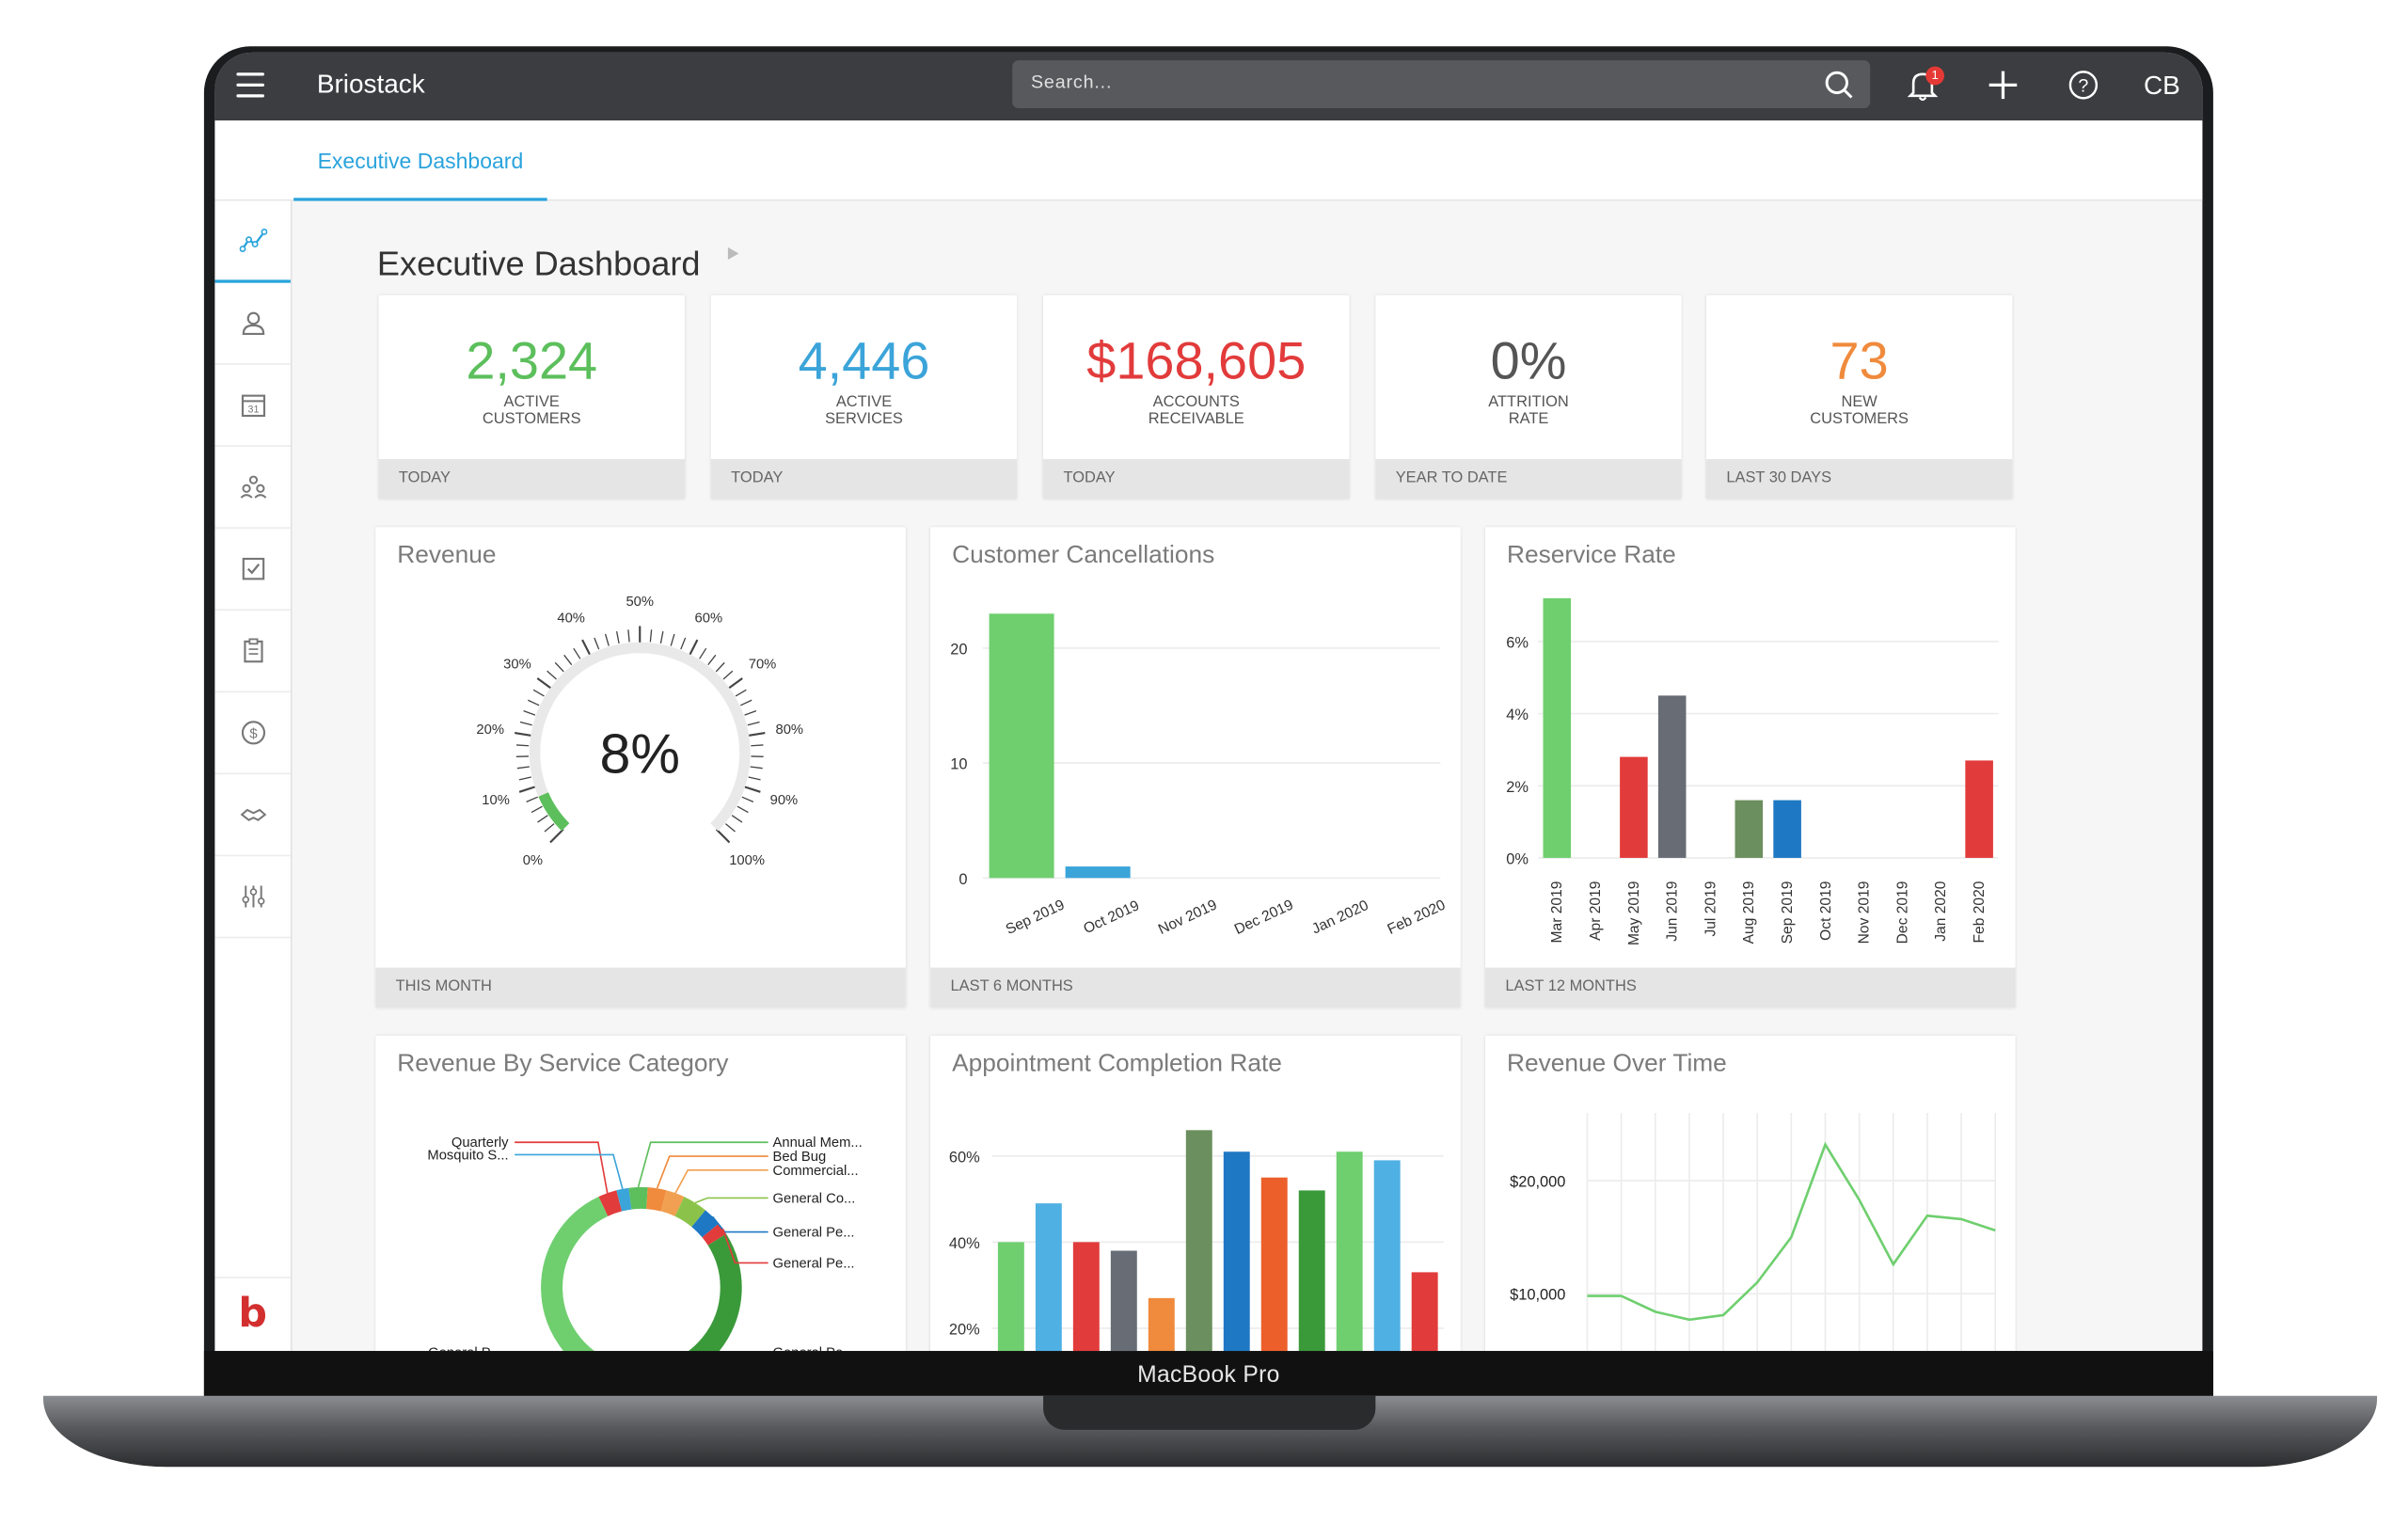 This screenshot has width=2408, height=1540. What do you see at coordinates (420, 160) in the screenshot?
I see `tab-executive-dashboard: Executive Dashboard` at bounding box center [420, 160].